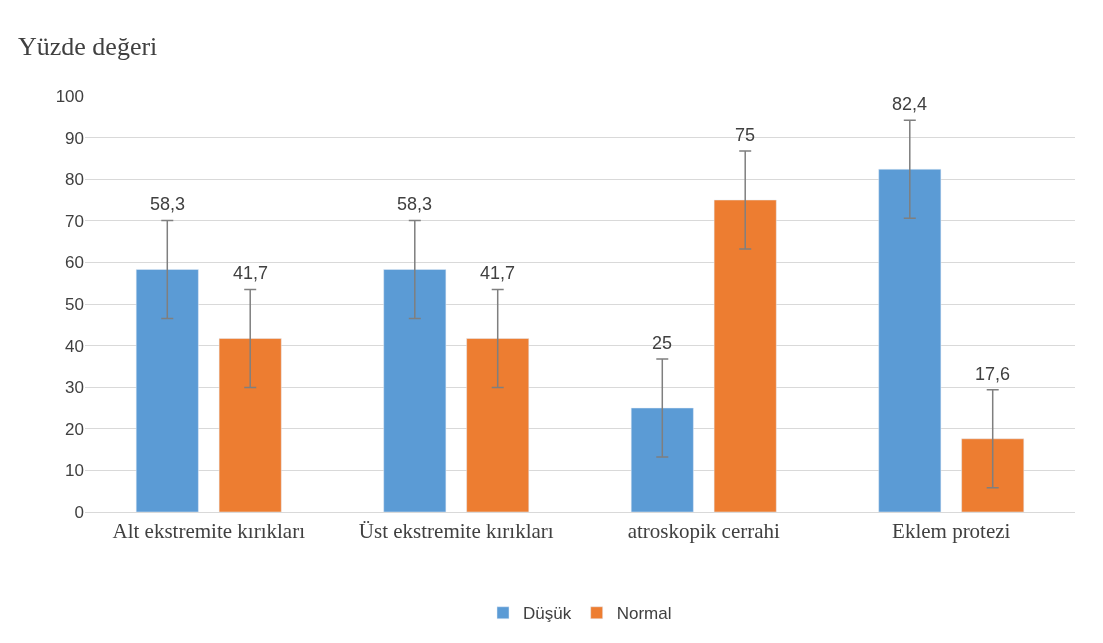 The image size is (1103, 643). I want to click on y-tick-label: 70, so click(74, 221).